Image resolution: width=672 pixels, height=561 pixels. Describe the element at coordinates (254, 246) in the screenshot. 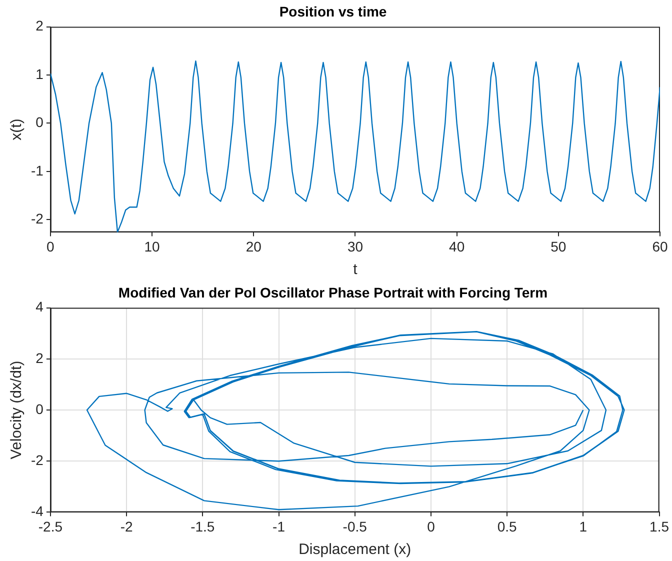

I see `x-tick-label: 20` at that location.